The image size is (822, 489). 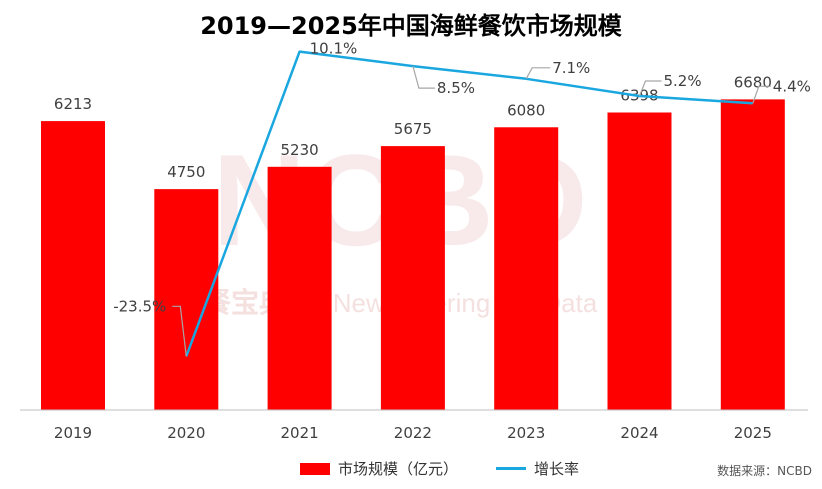 I want to click on x-tick-2020: 2020, so click(x=186, y=433).